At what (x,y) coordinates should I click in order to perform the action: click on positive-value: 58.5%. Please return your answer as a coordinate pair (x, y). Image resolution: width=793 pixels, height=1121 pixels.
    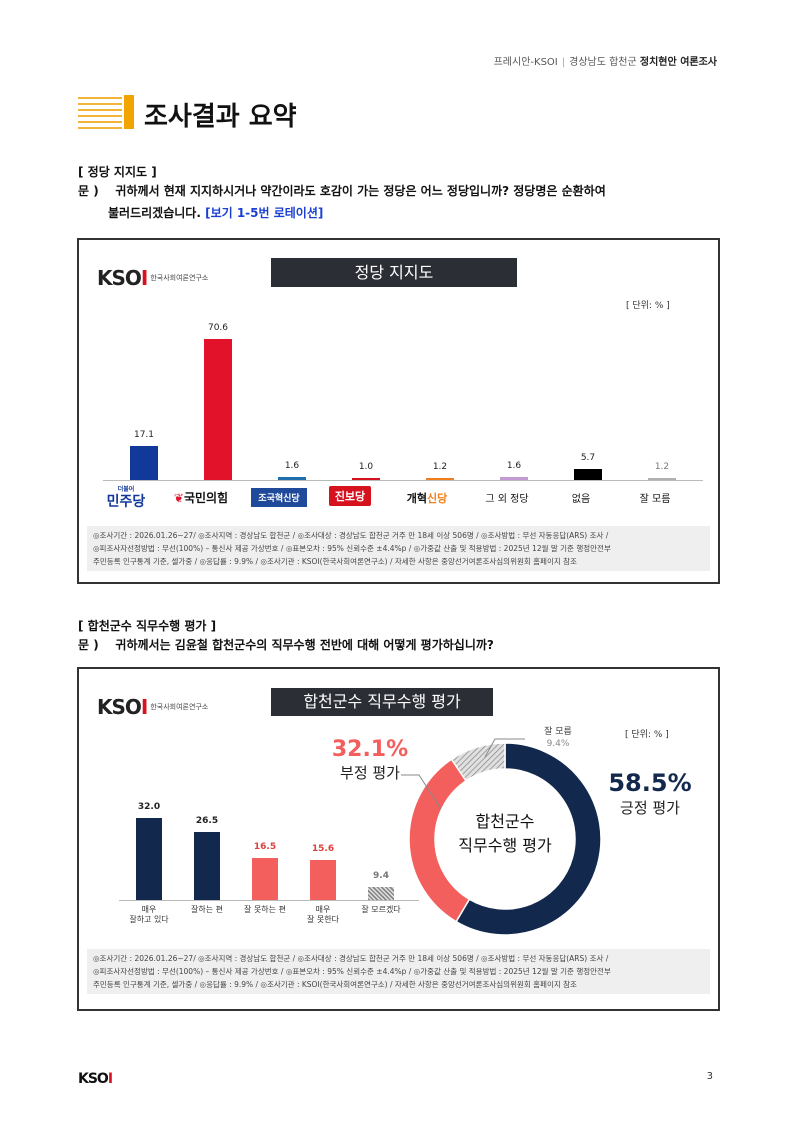
    Looking at the image, I should click on (650, 783).